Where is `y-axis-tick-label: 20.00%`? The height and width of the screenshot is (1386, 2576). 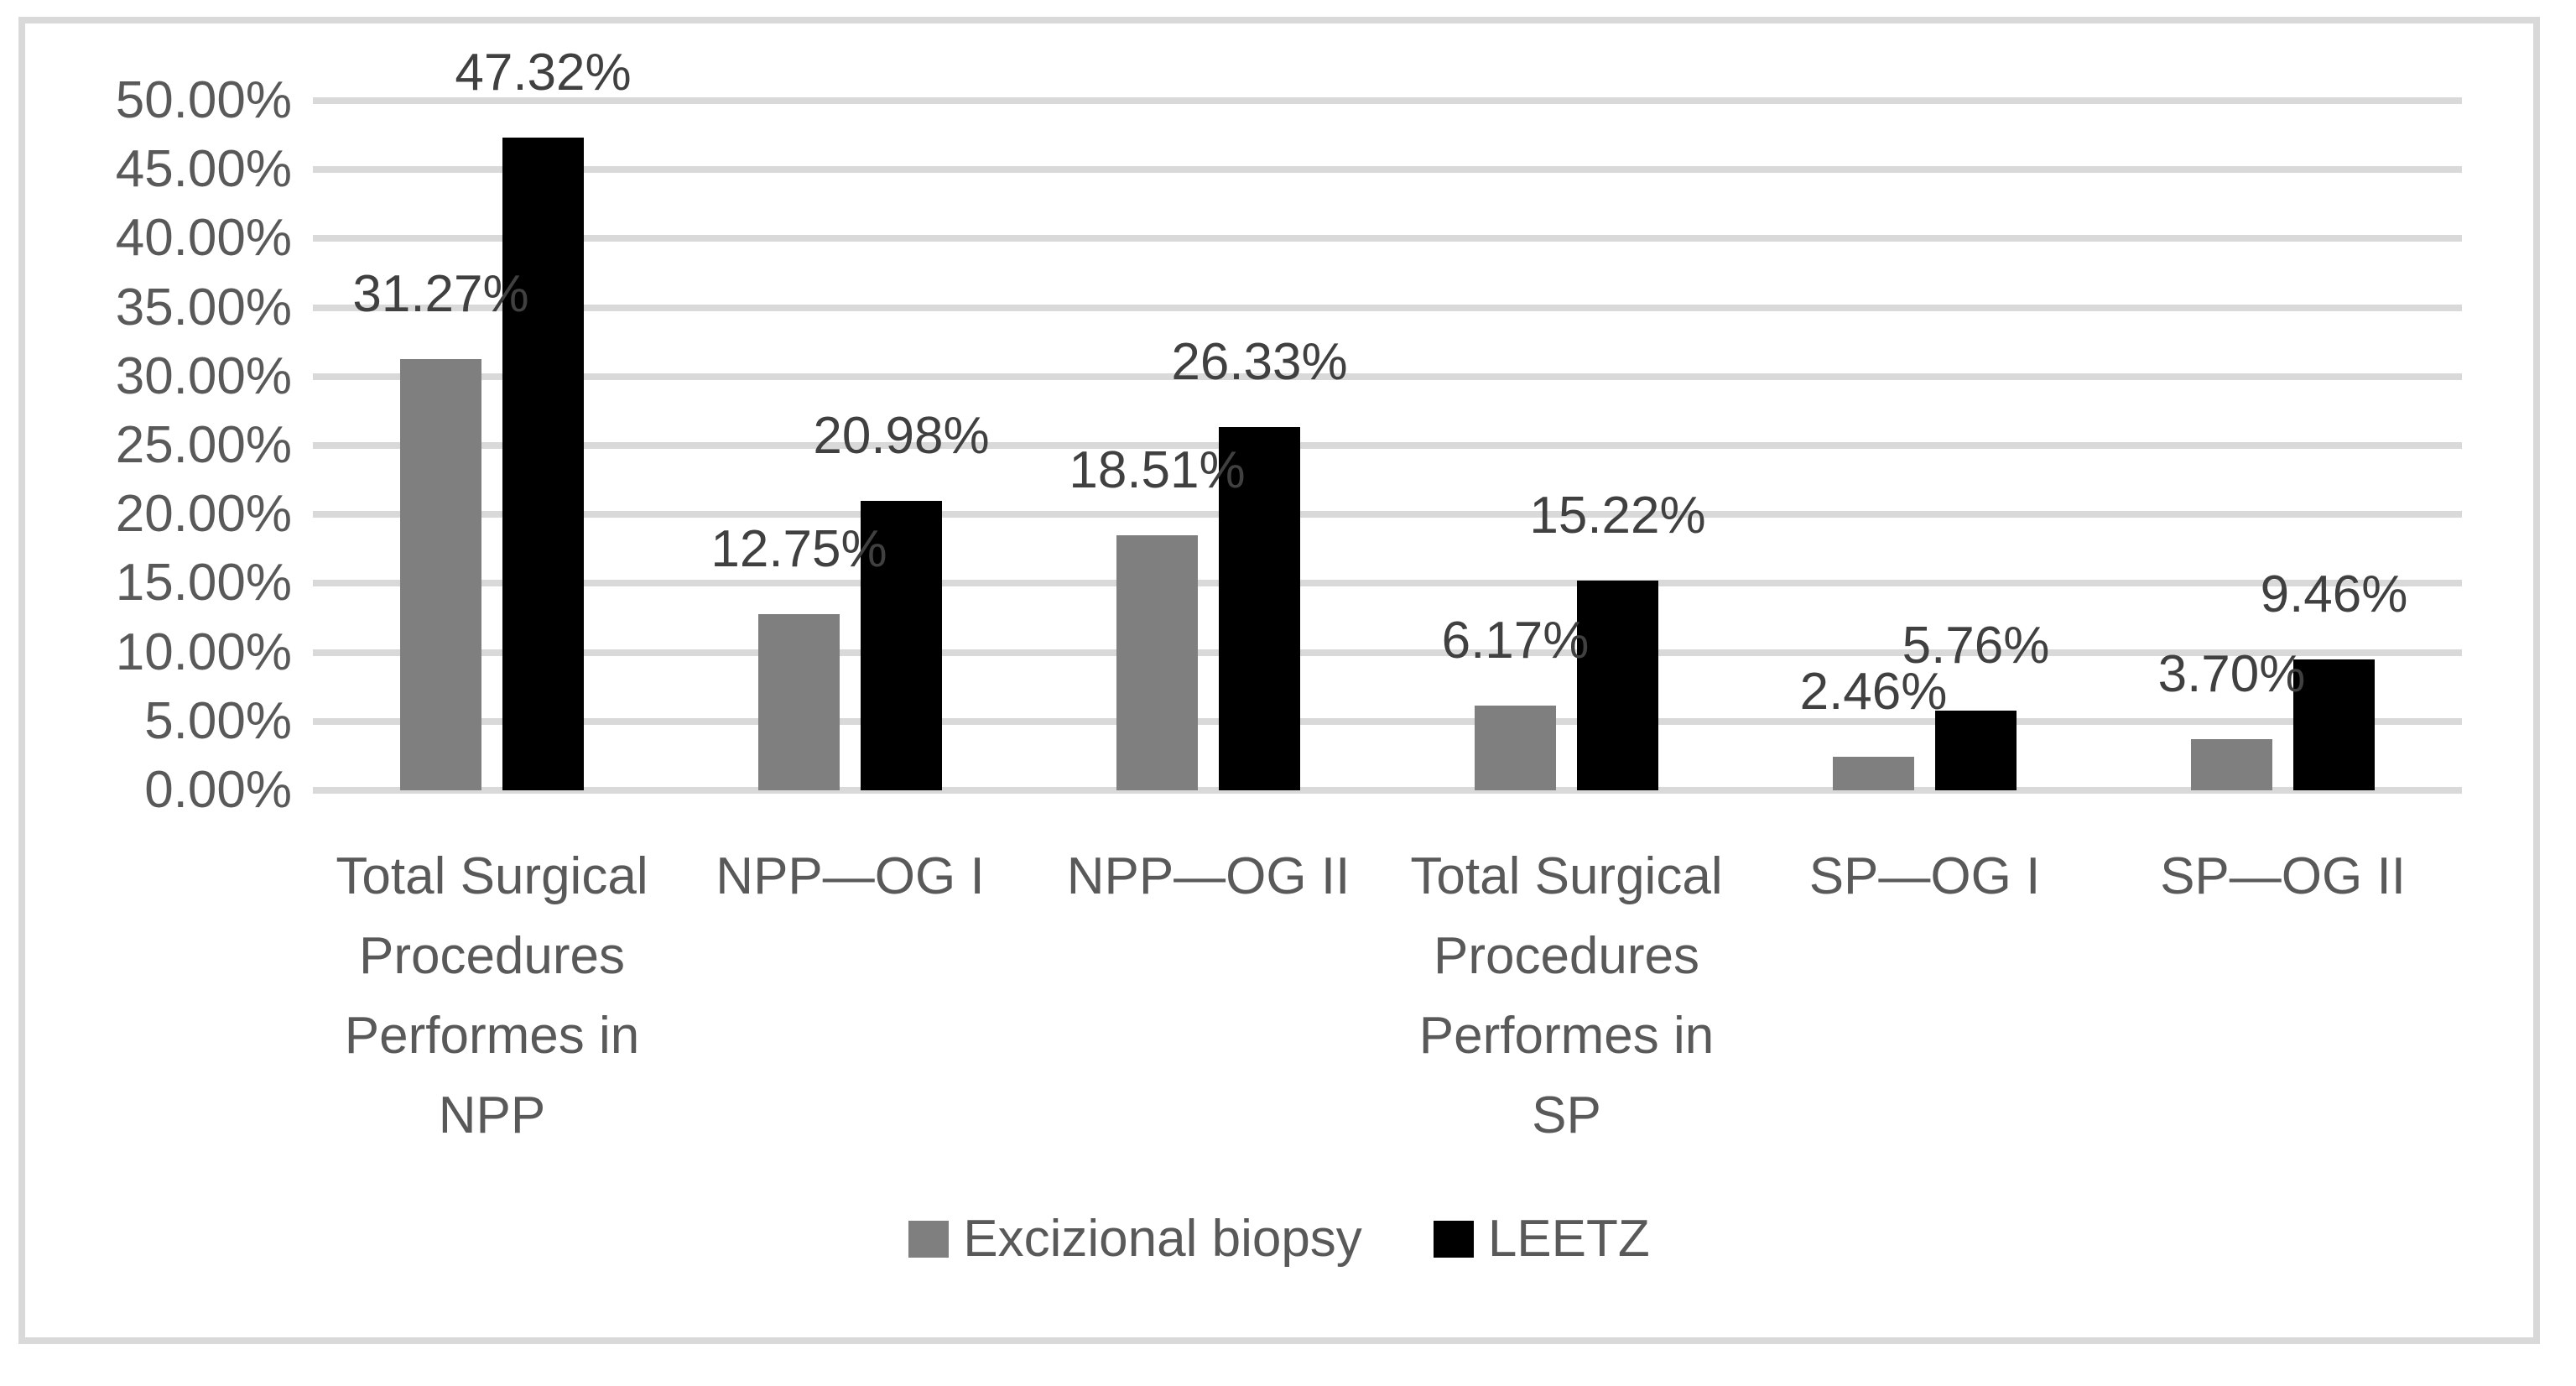
y-axis-tick-label: 20.00% is located at coordinates (203, 514).